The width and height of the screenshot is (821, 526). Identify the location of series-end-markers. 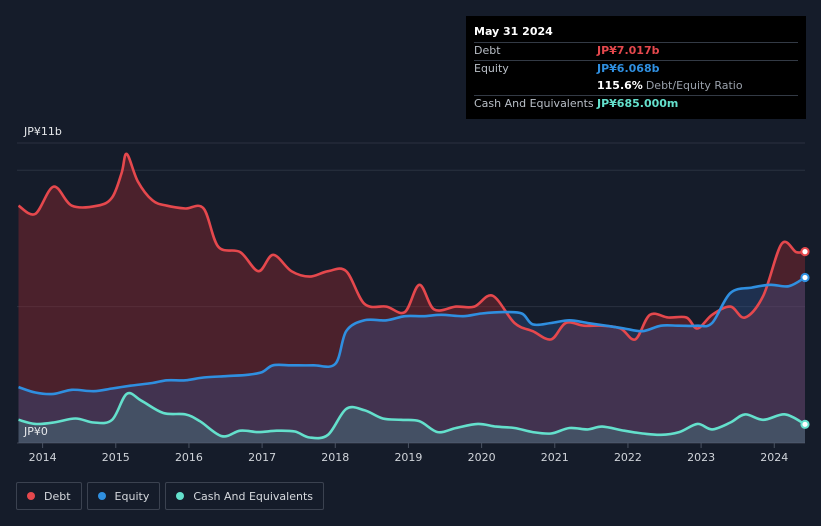
(805, 338).